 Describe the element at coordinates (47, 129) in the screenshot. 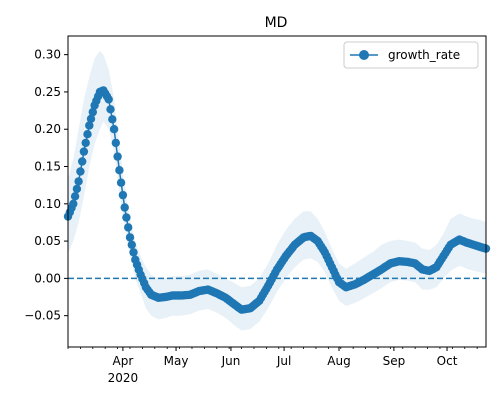

I see `y-tick-label: 0.20` at that location.